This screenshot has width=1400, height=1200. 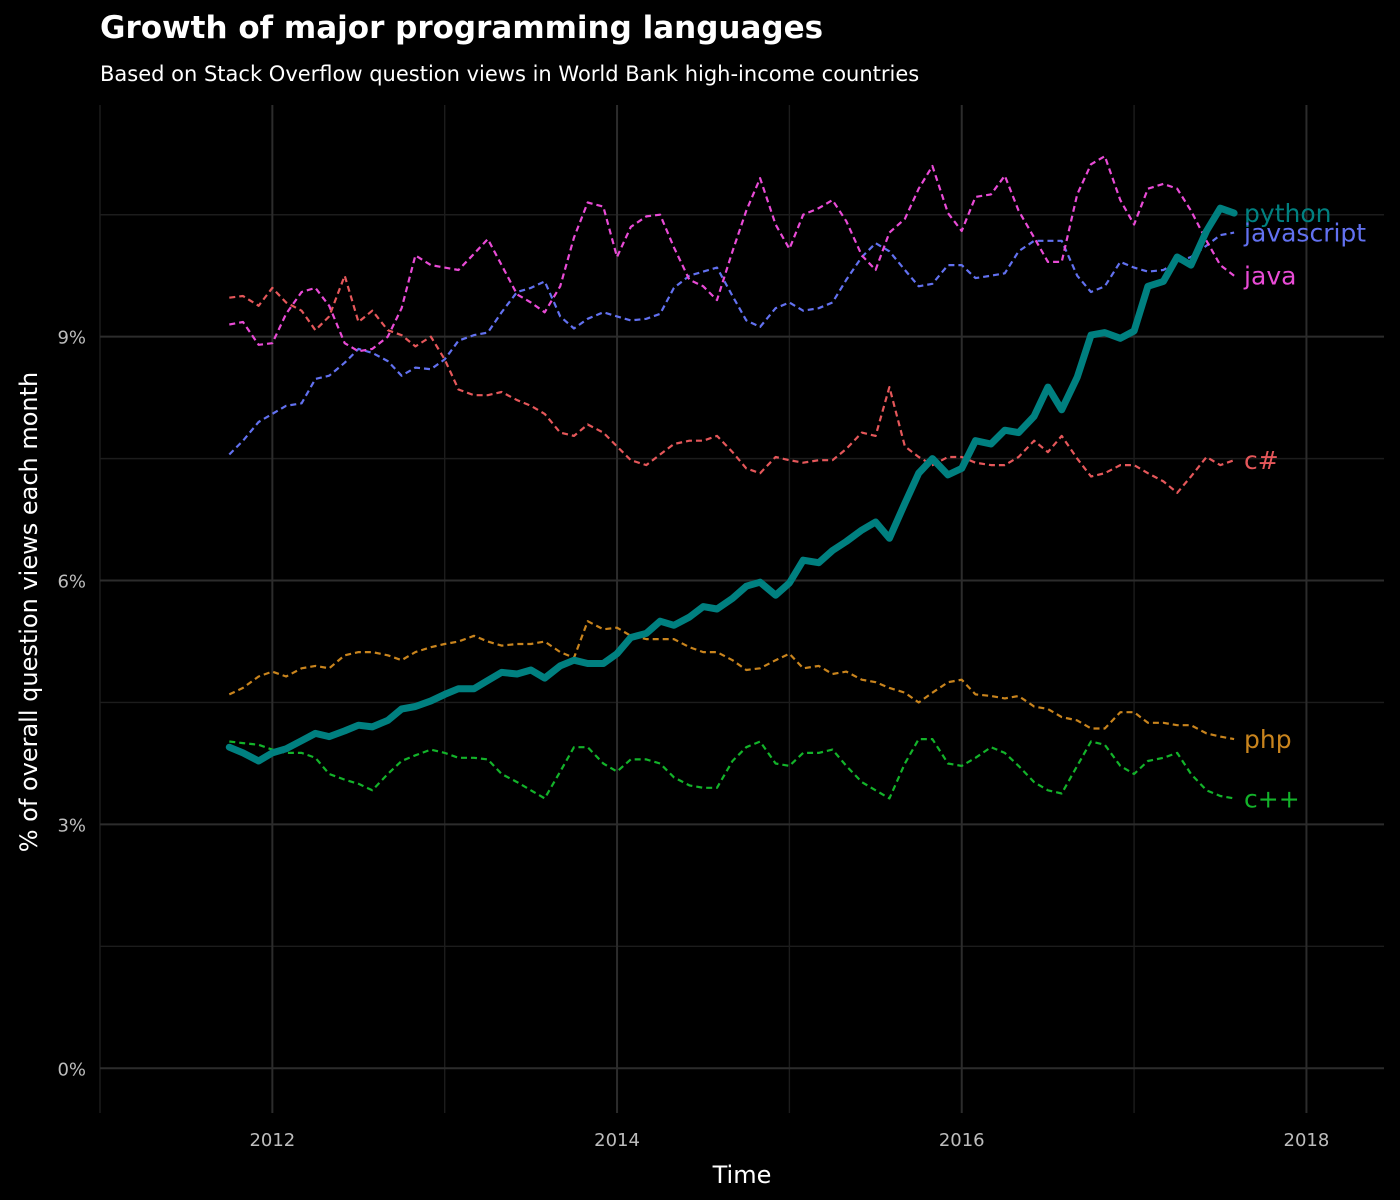 I want to click on series-line-csharp, so click(x=732, y=384).